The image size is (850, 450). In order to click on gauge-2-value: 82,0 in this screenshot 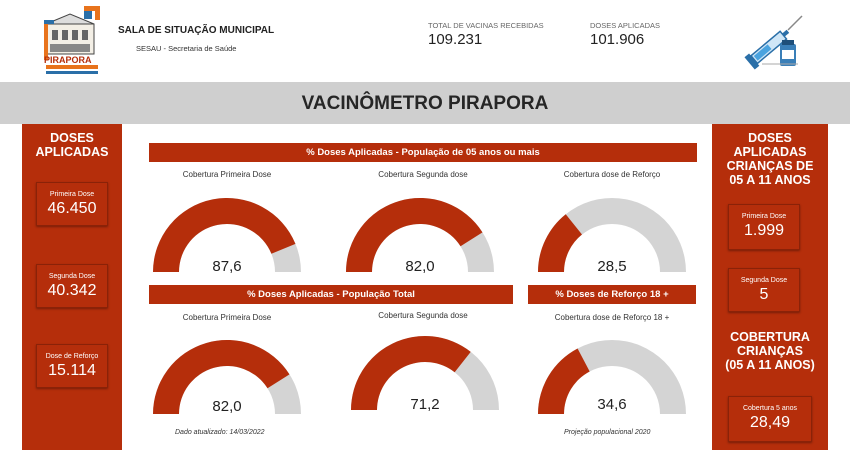, I will do `click(420, 266)`.